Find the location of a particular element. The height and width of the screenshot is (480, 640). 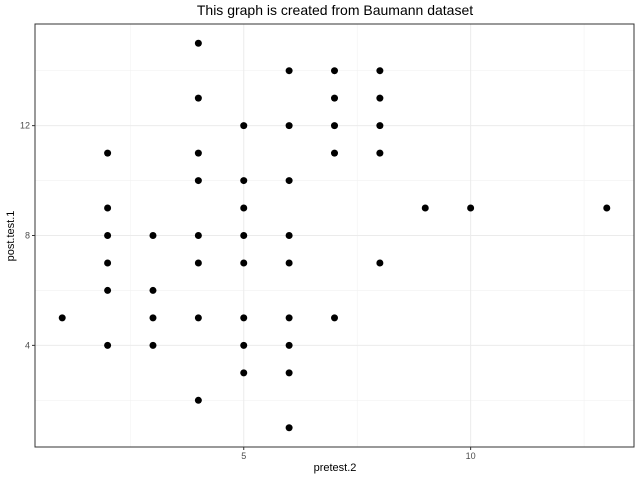

y-tick-label: 12 is located at coordinates (25, 126).